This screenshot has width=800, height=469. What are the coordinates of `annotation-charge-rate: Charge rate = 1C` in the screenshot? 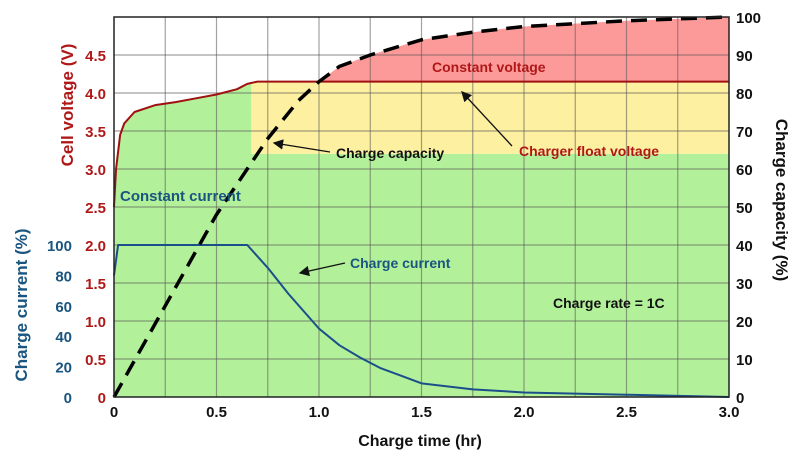 It's located at (609, 303).